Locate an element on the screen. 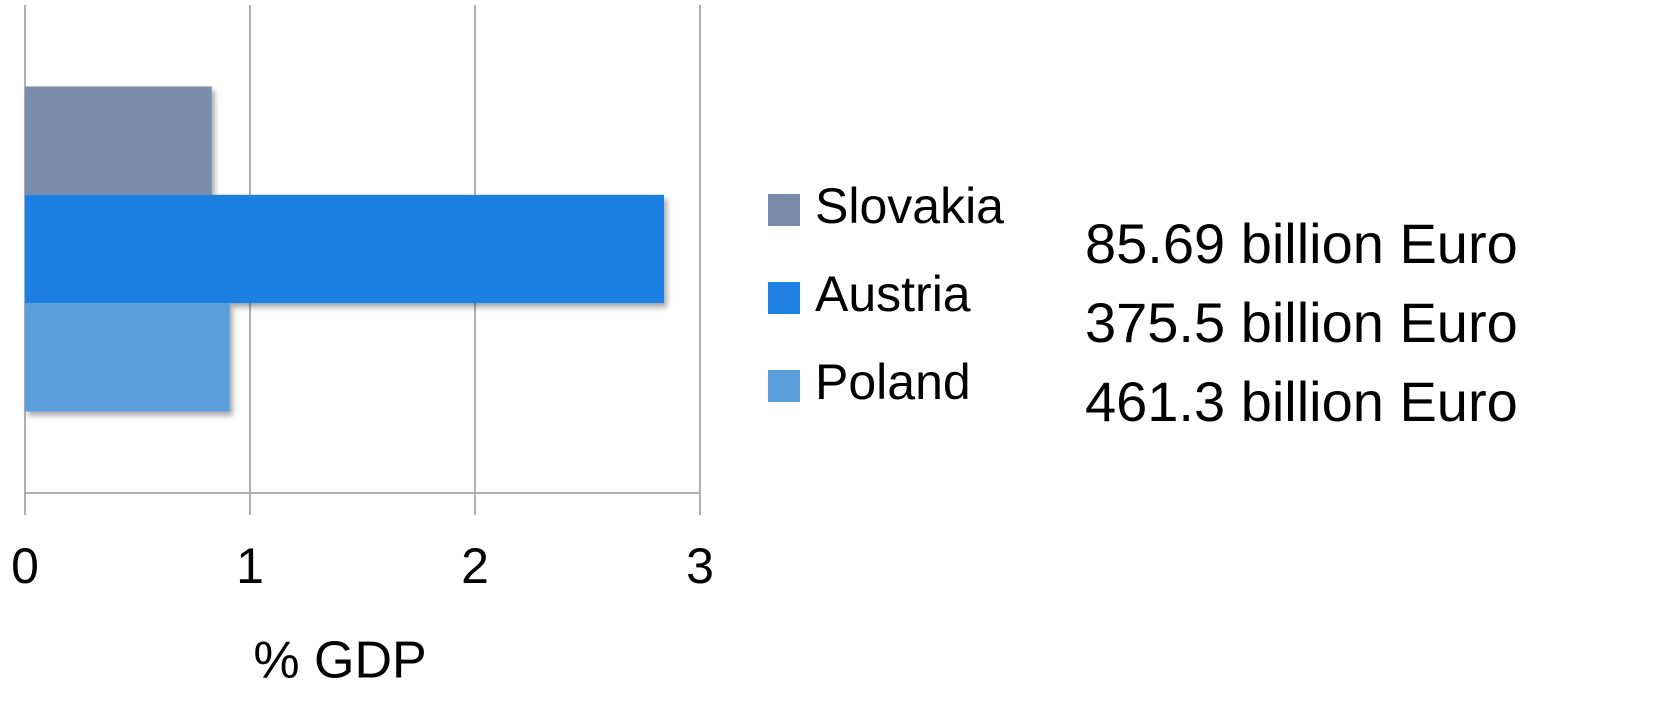 The width and height of the screenshot is (1656, 728). x-tick-label: 2 is located at coordinates (475, 566).